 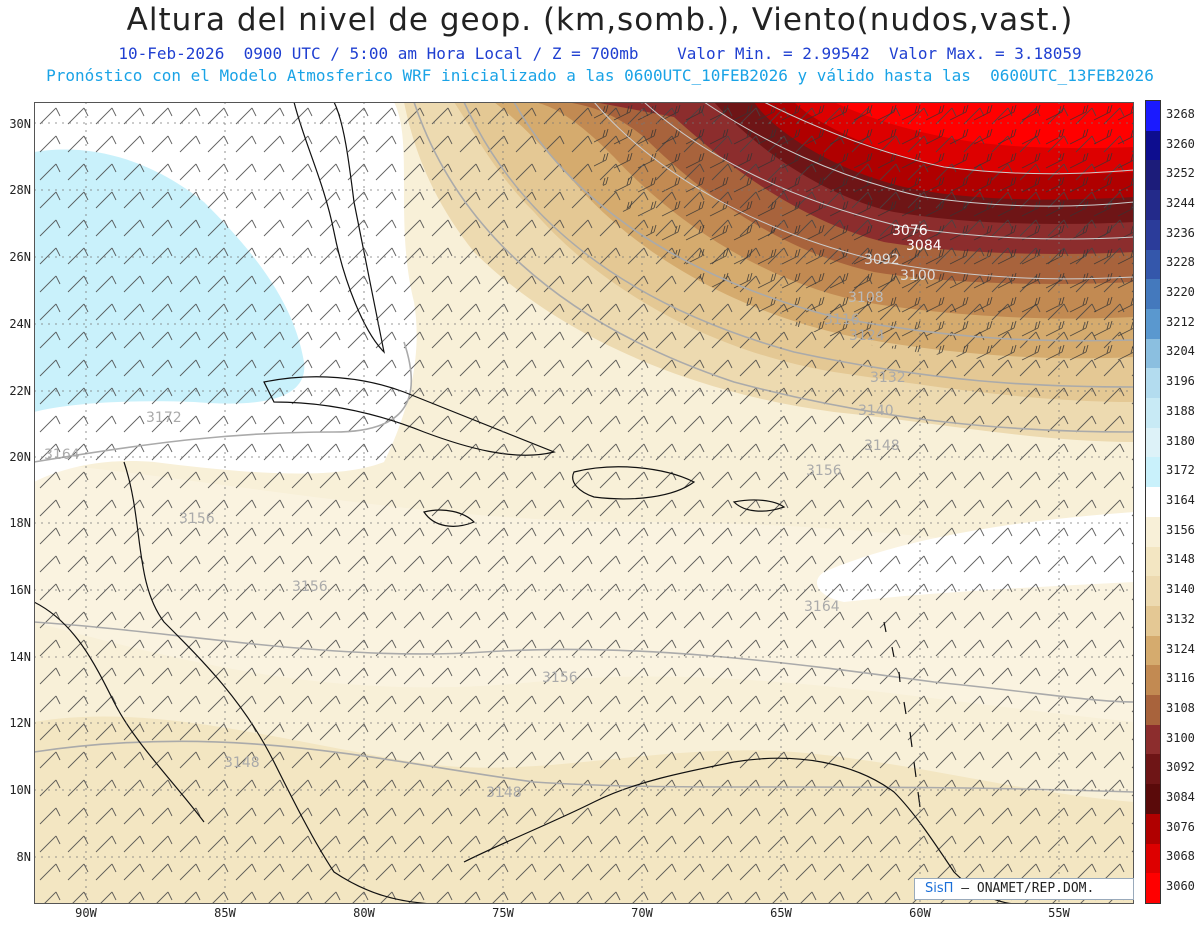 I want to click on colorbar-label: 3204, so click(x=1180, y=351).